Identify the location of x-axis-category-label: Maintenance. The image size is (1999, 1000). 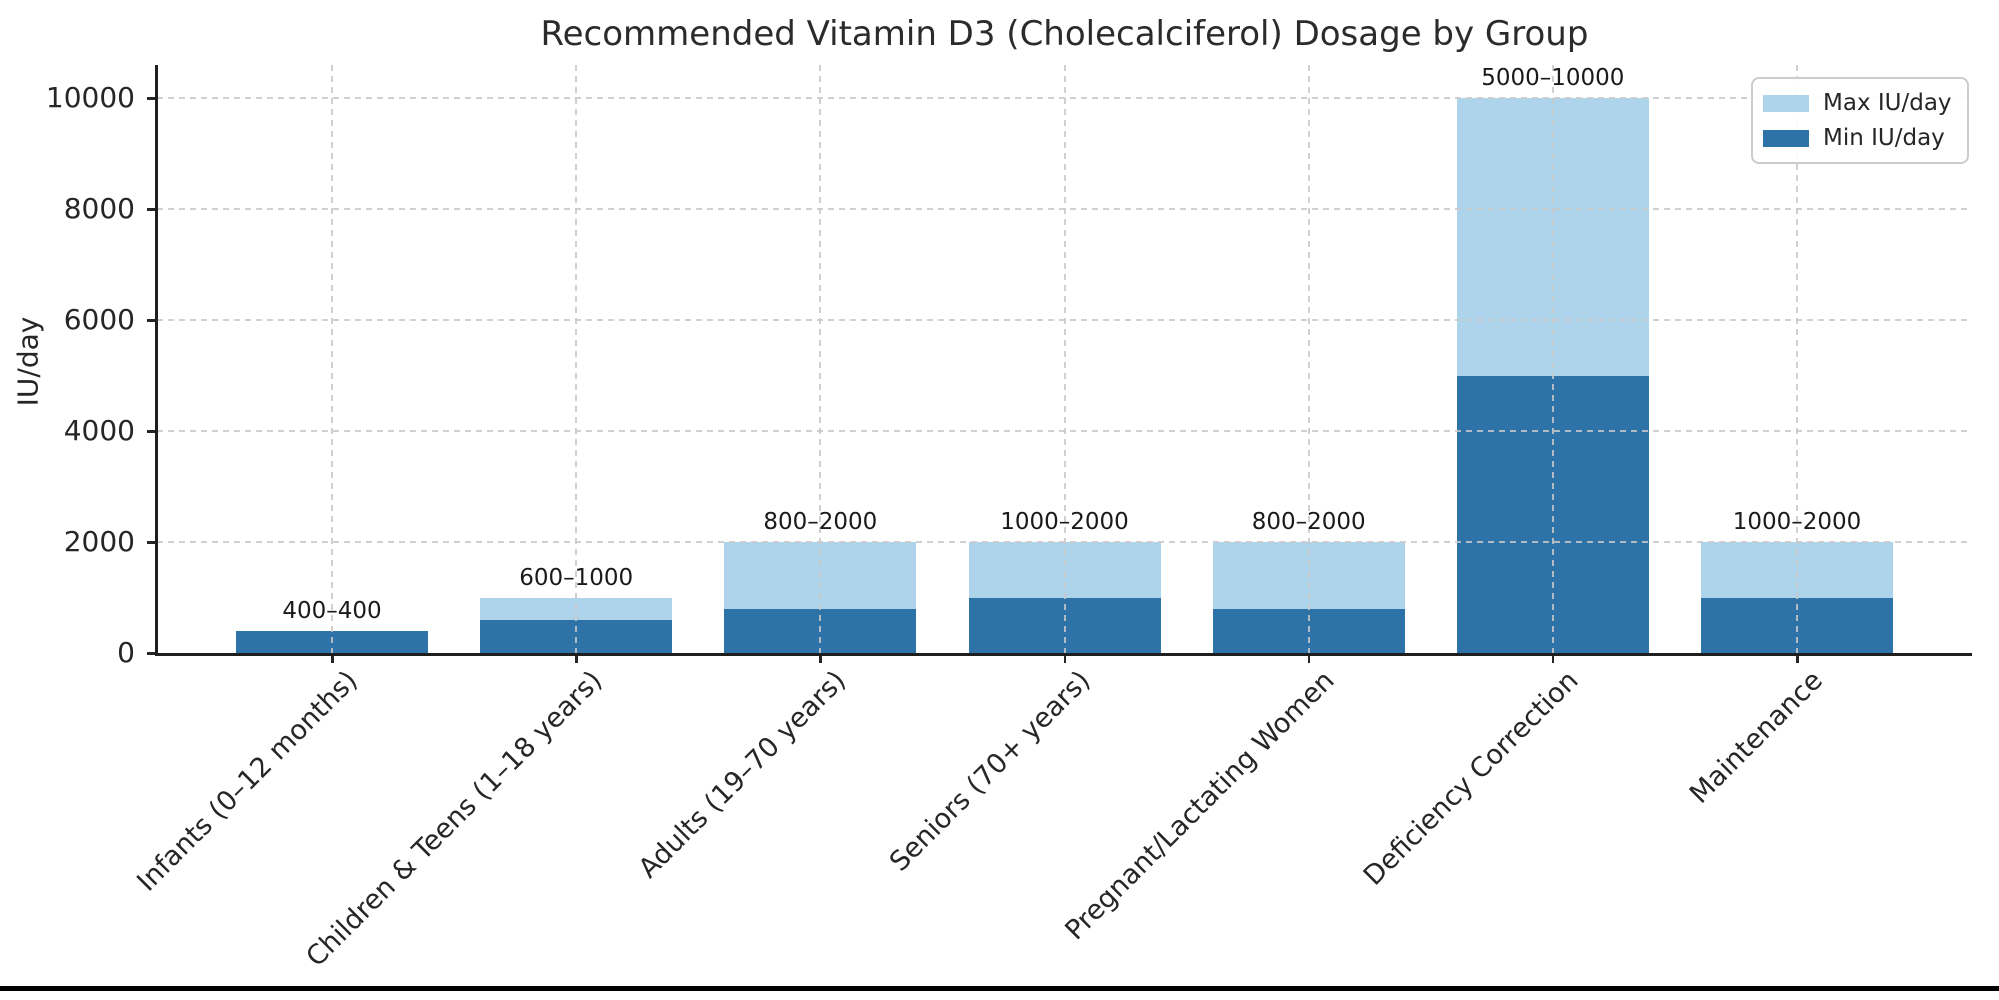
(1756, 737).